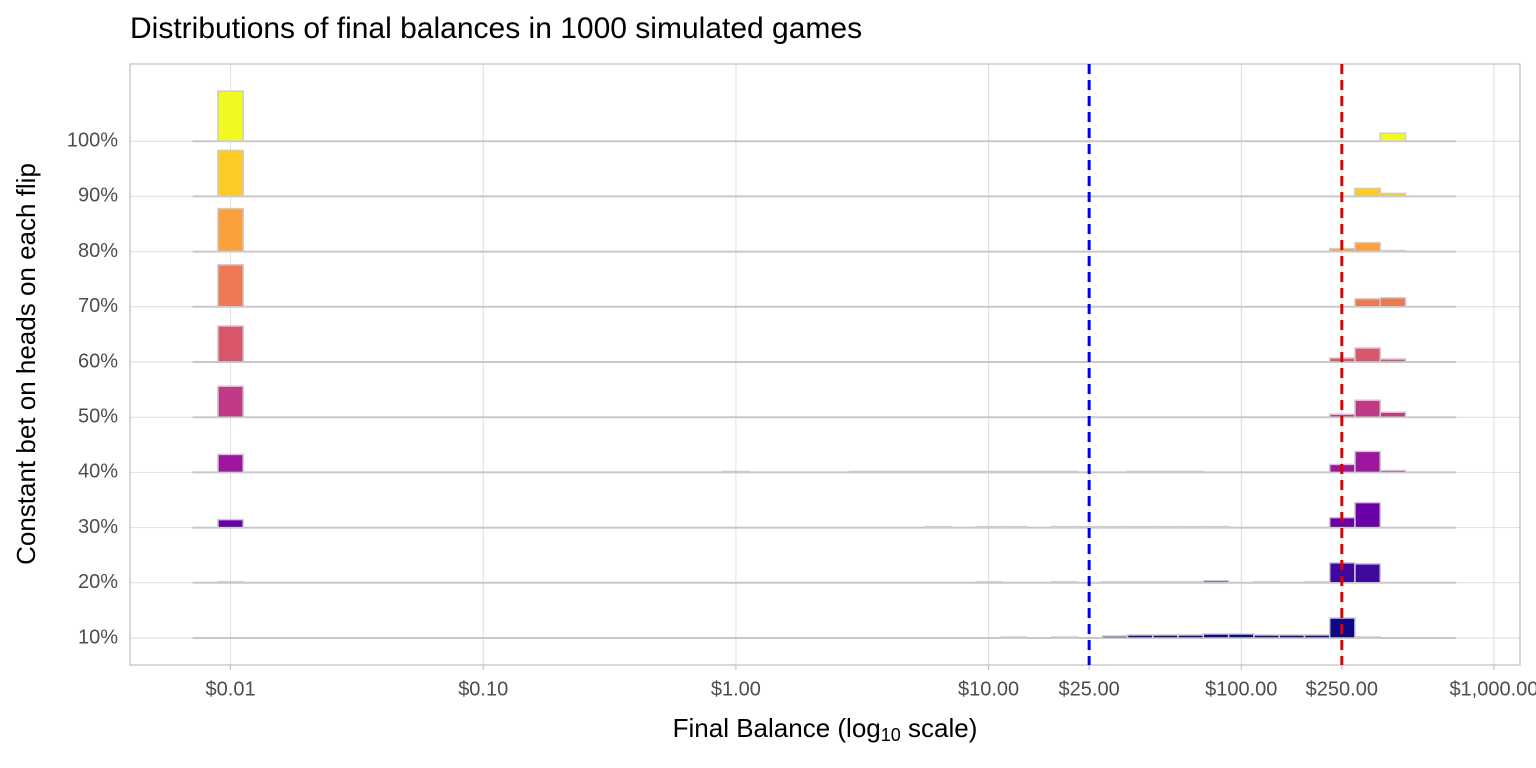 Image resolution: width=1536 pixels, height=768 pixels. What do you see at coordinates (988, 689) in the screenshot?
I see `x-tick-label: $10.00` at bounding box center [988, 689].